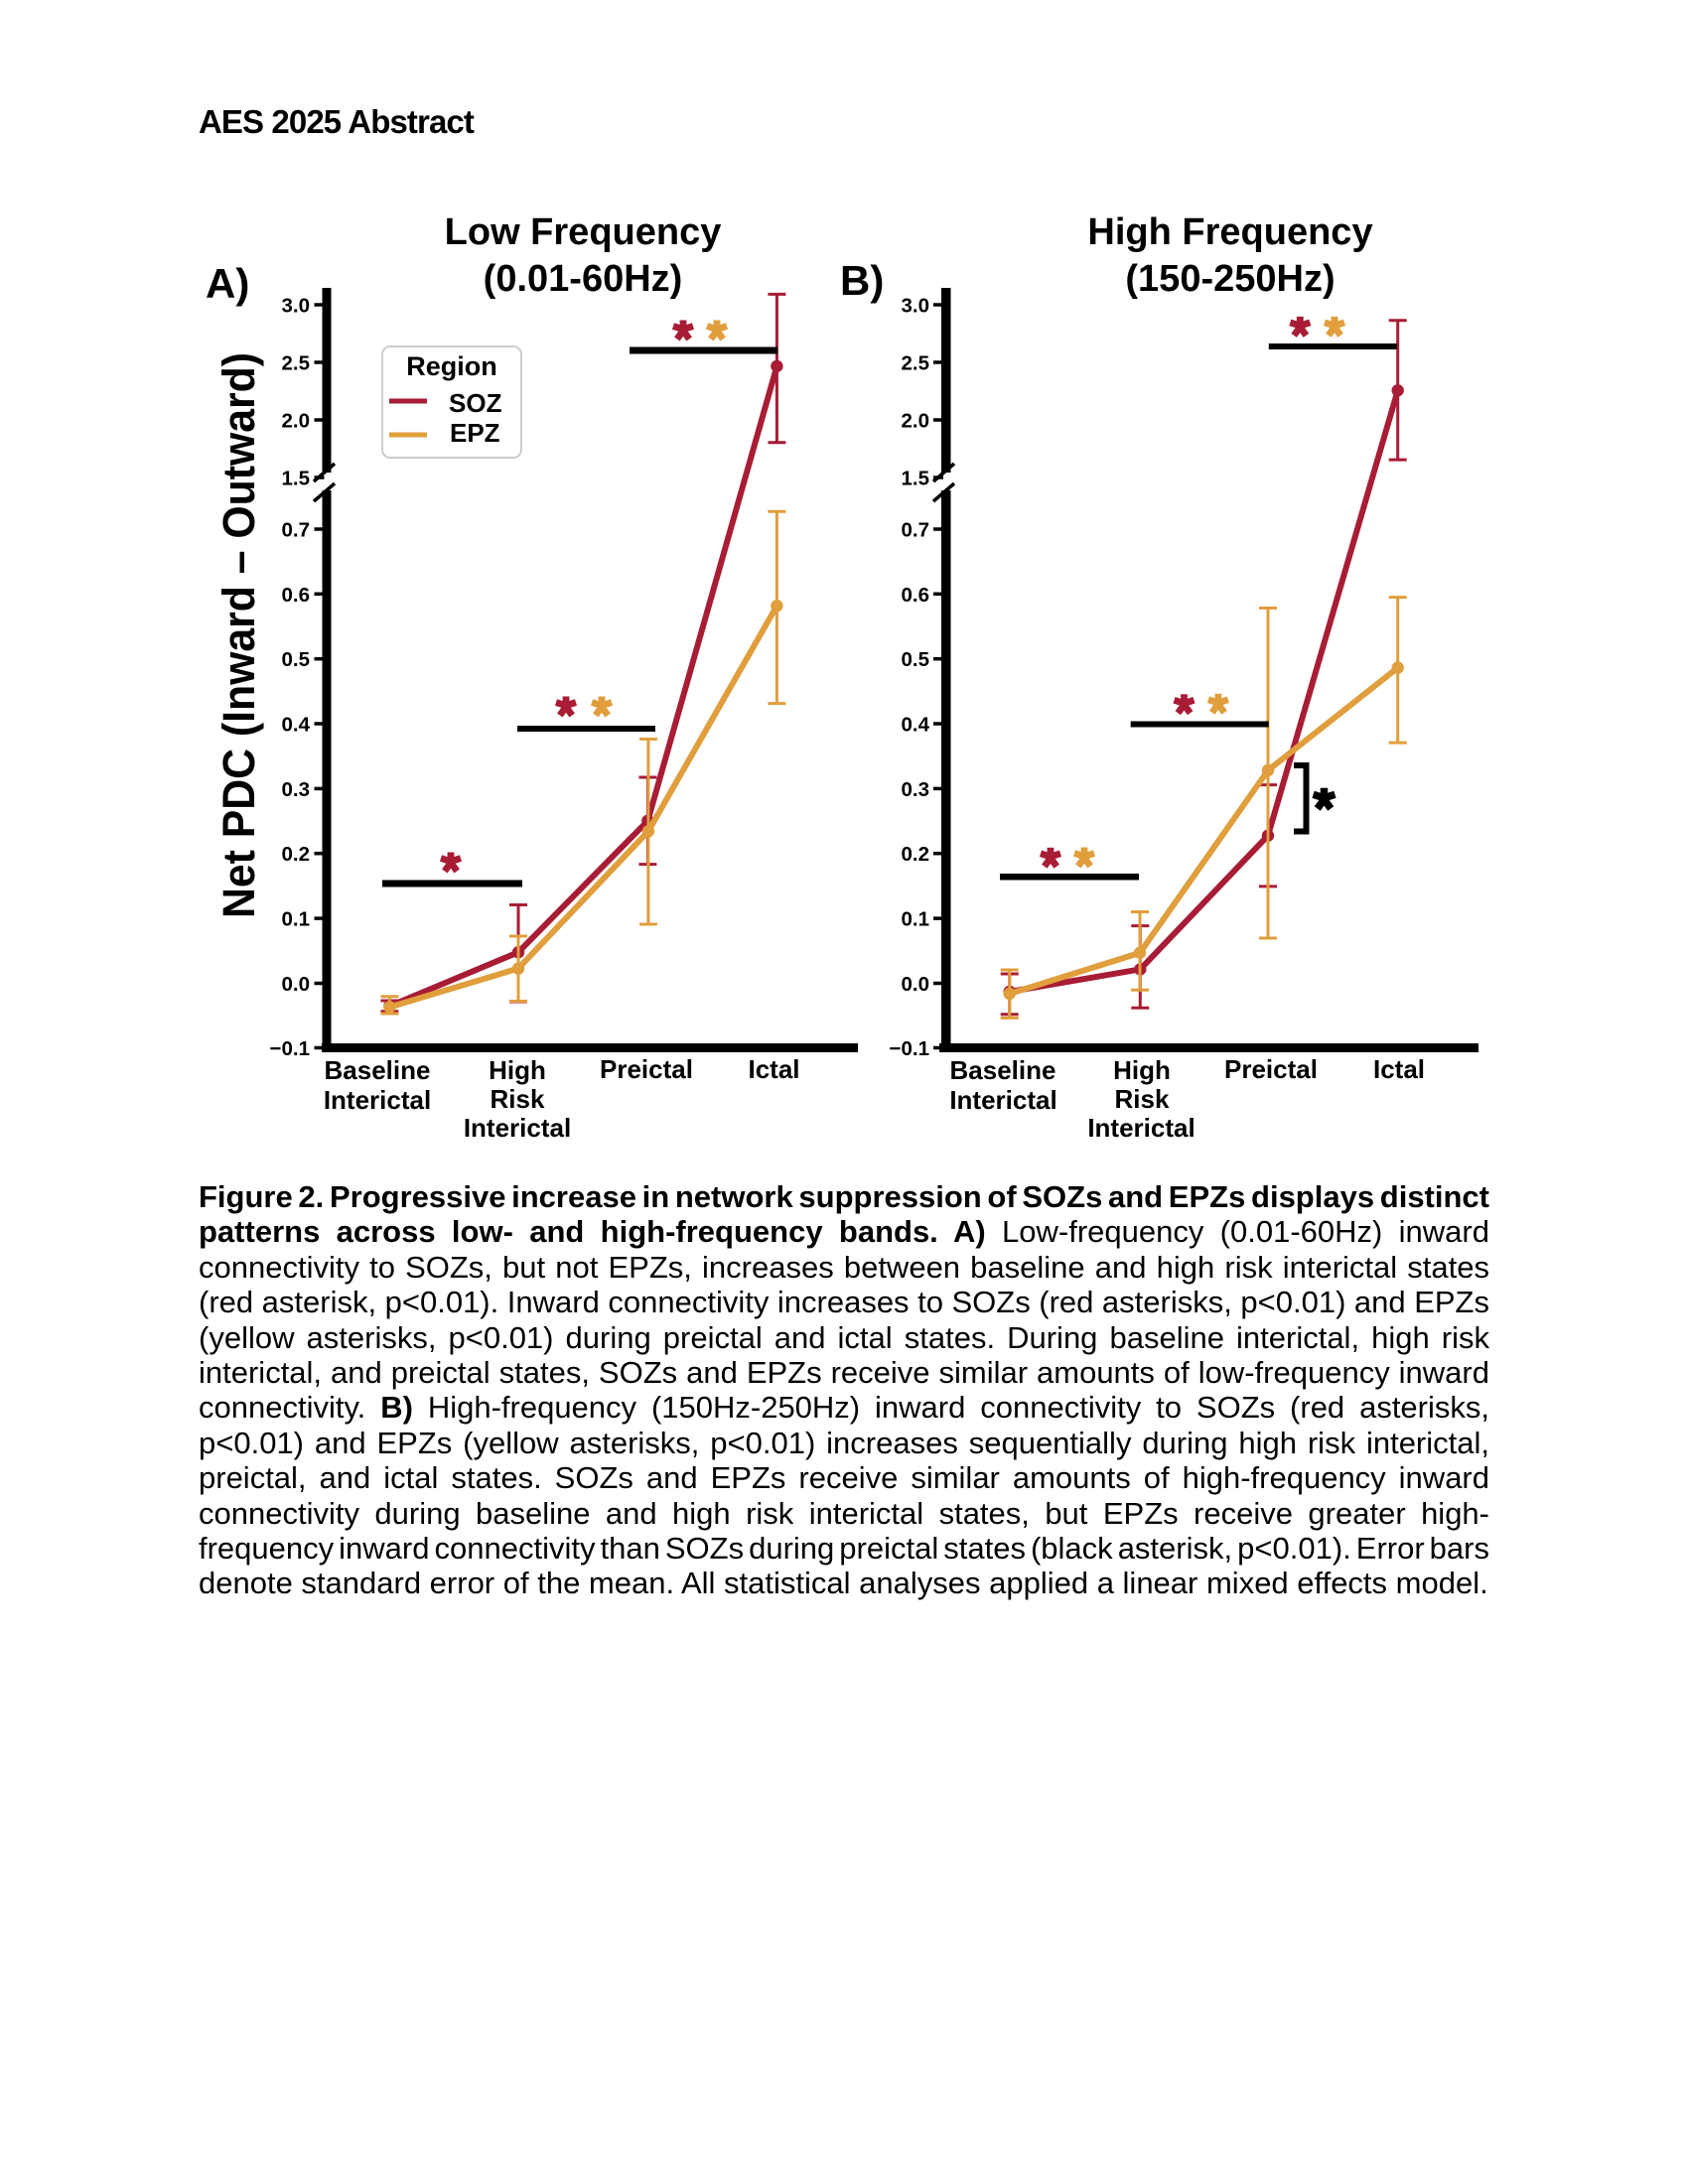  What do you see at coordinates (862, 280) in the screenshot?
I see `svg-text: B)` at bounding box center [862, 280].